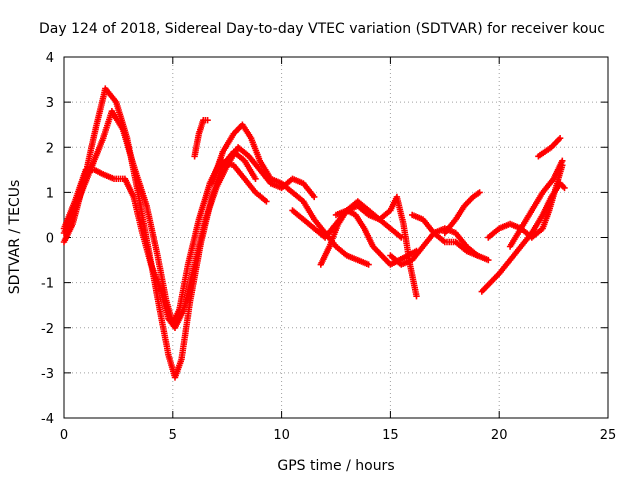 This screenshot has width=640, height=480. Describe the element at coordinates (47, 419) in the screenshot. I see `y-tick-label: -4` at that location.